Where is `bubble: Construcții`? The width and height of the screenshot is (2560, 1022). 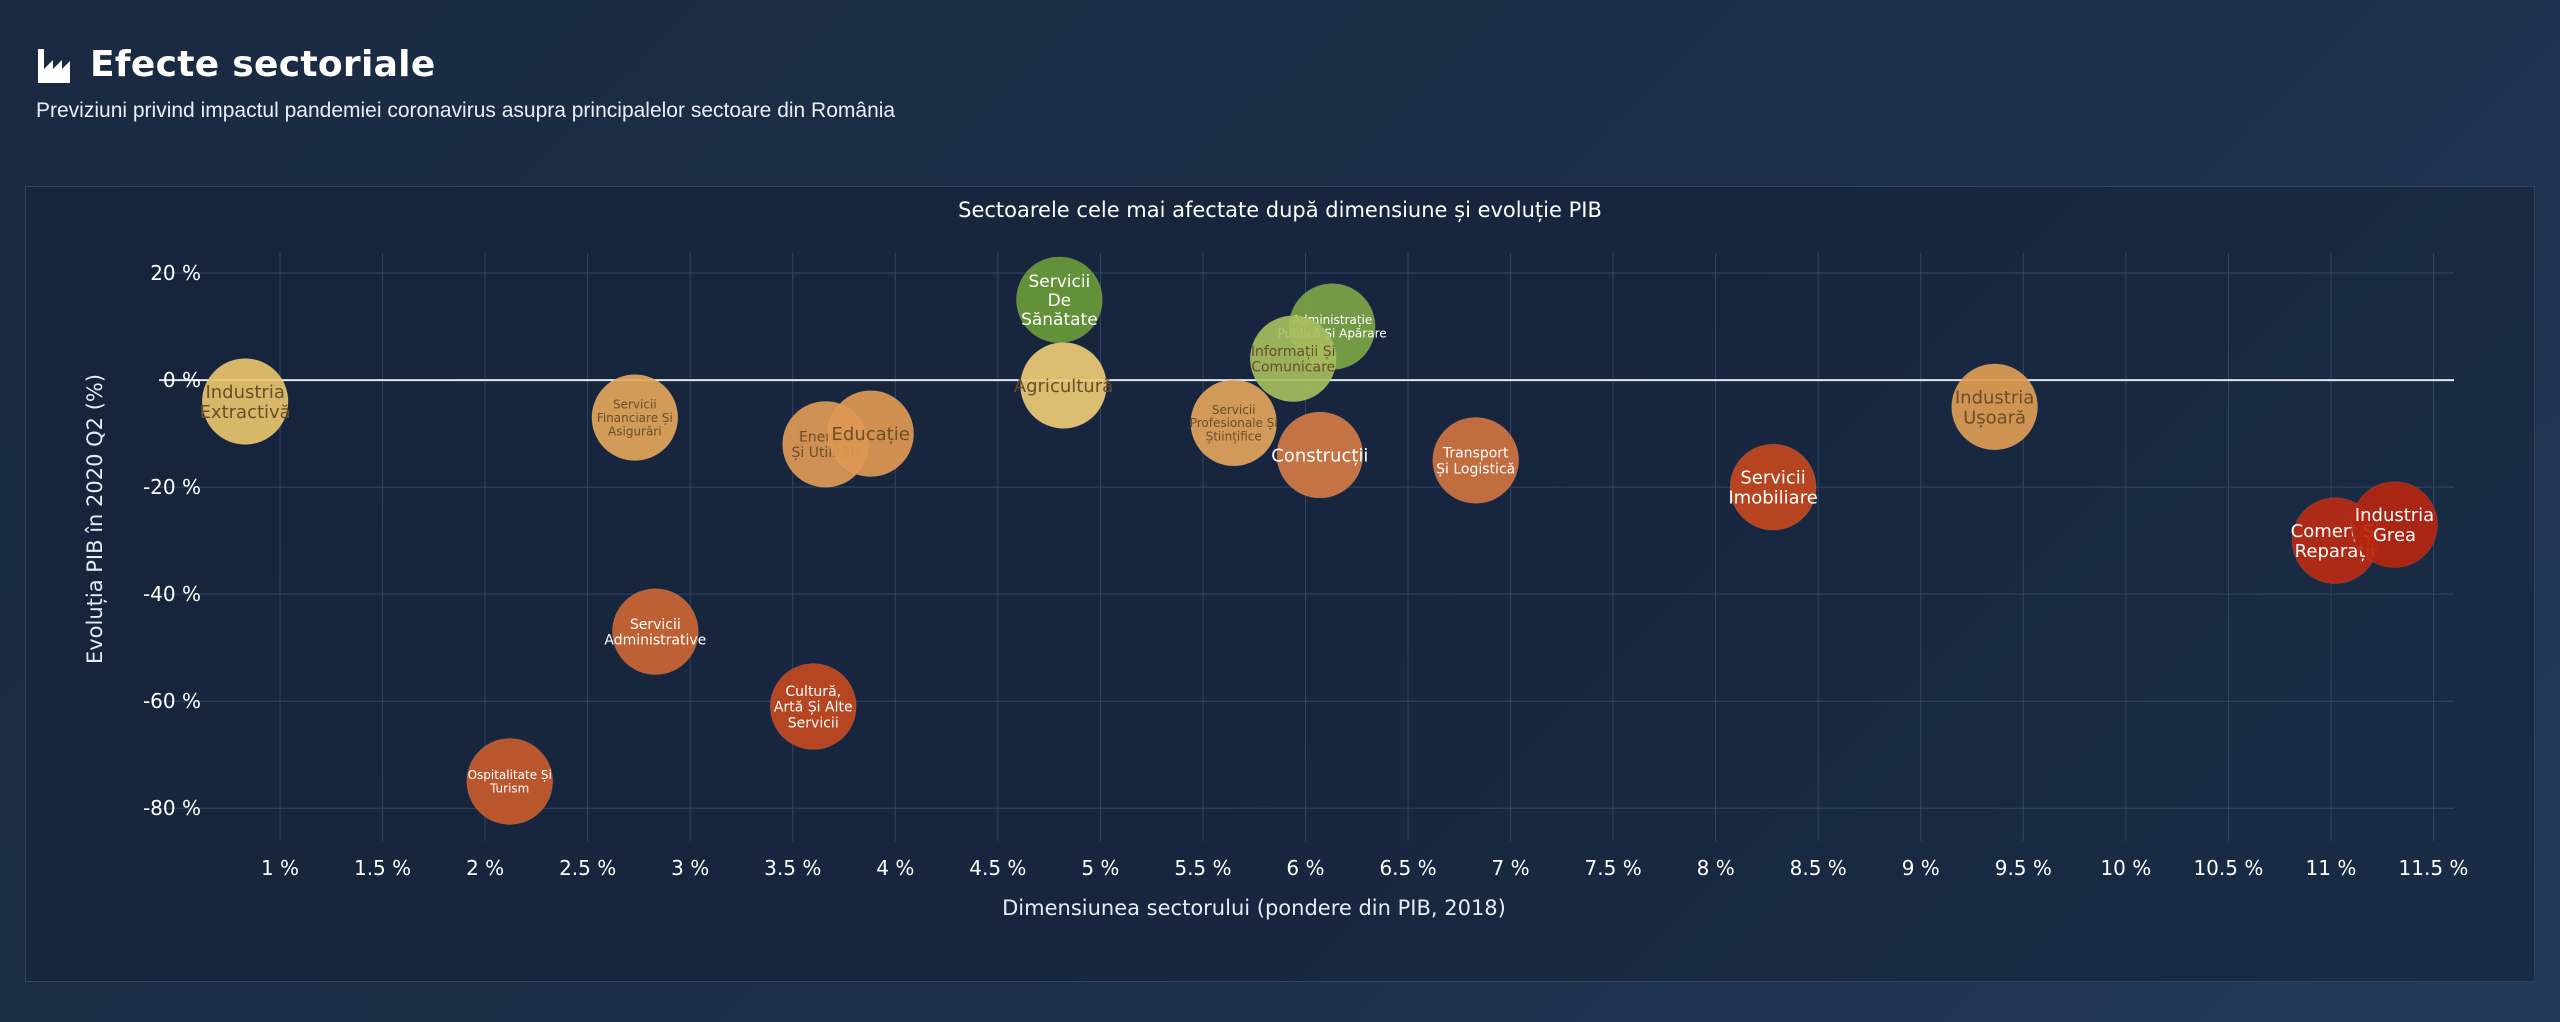 bubble: Construcții is located at coordinates (1319, 455).